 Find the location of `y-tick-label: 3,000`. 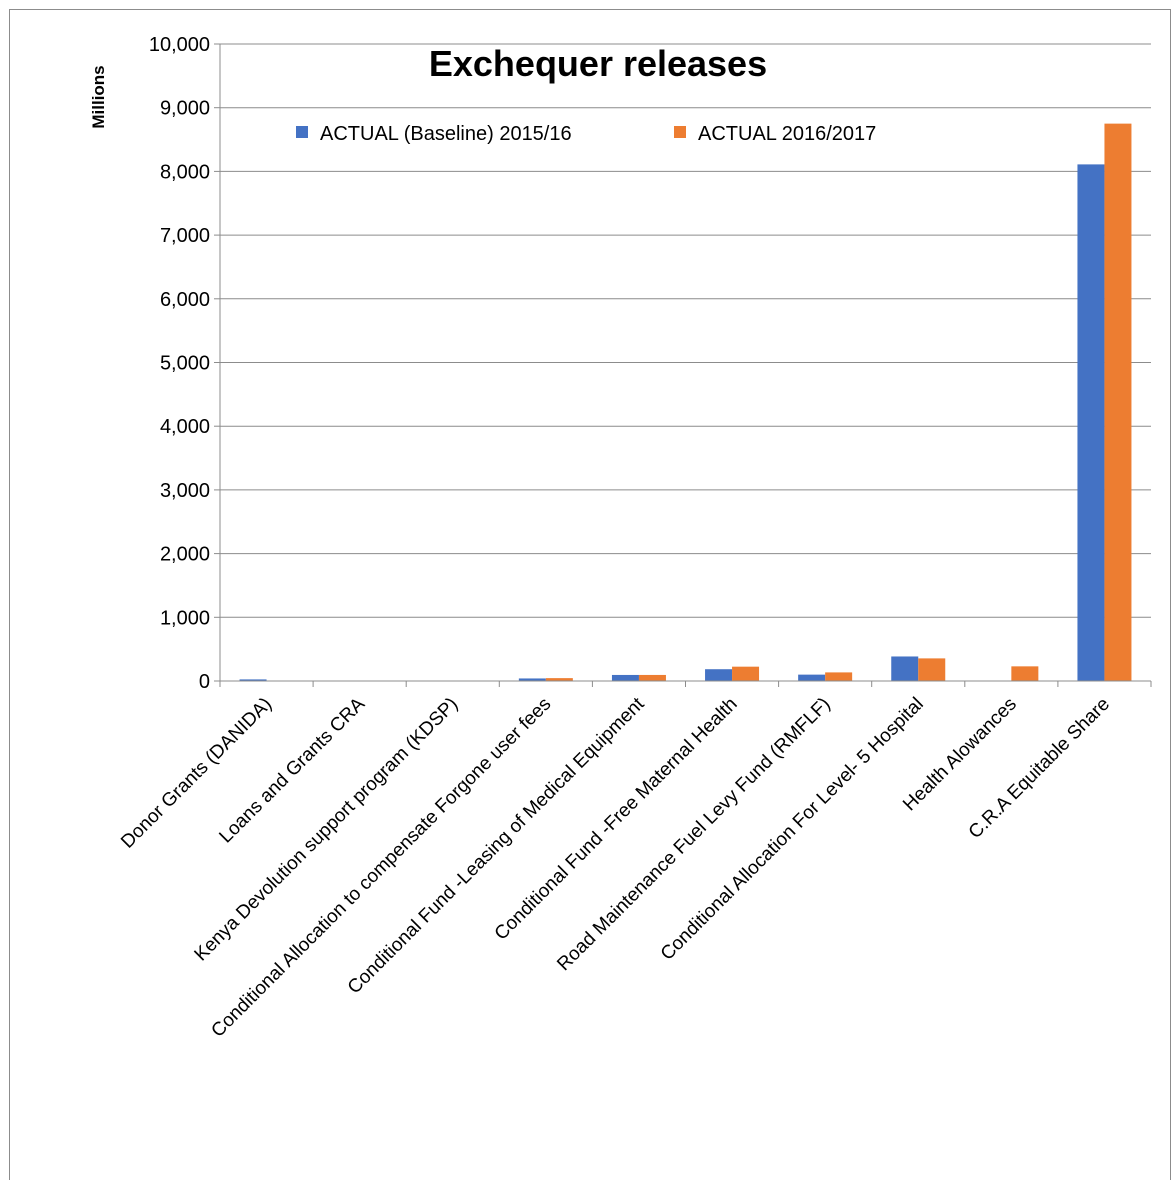

y-tick-label: 3,000 is located at coordinates (185, 491).